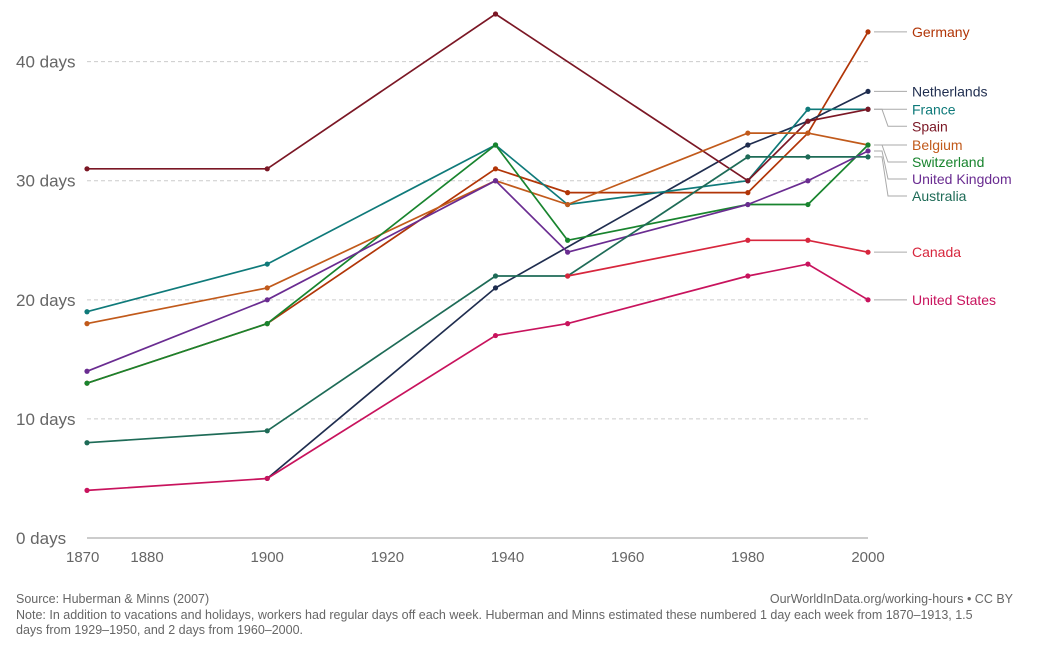  Describe the element at coordinates (718, 258) in the screenshot. I see `series-line-canada` at that location.